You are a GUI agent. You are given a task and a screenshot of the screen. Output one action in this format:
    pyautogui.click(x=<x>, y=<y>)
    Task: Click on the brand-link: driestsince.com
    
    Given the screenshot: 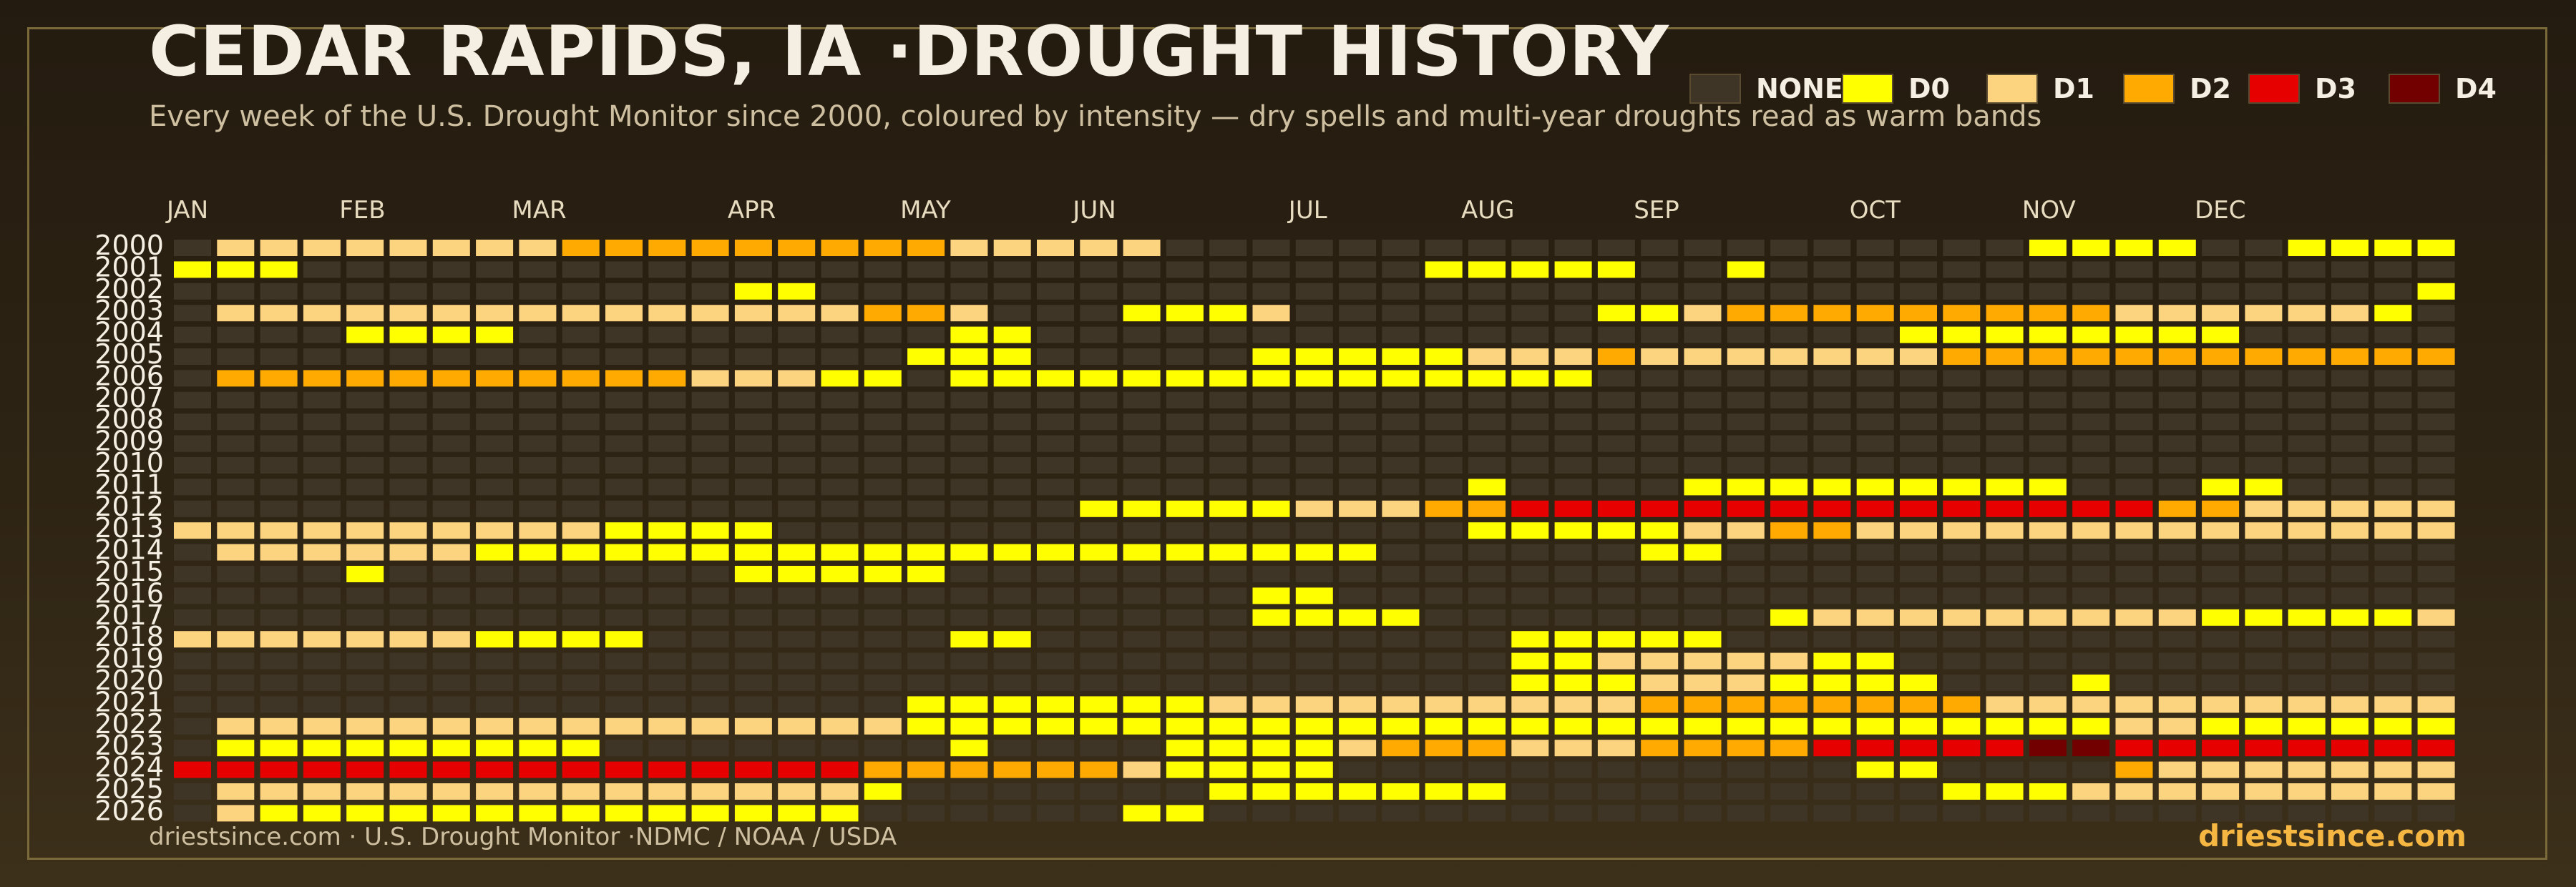 What is the action you would take?
    pyautogui.click(x=2332, y=835)
    